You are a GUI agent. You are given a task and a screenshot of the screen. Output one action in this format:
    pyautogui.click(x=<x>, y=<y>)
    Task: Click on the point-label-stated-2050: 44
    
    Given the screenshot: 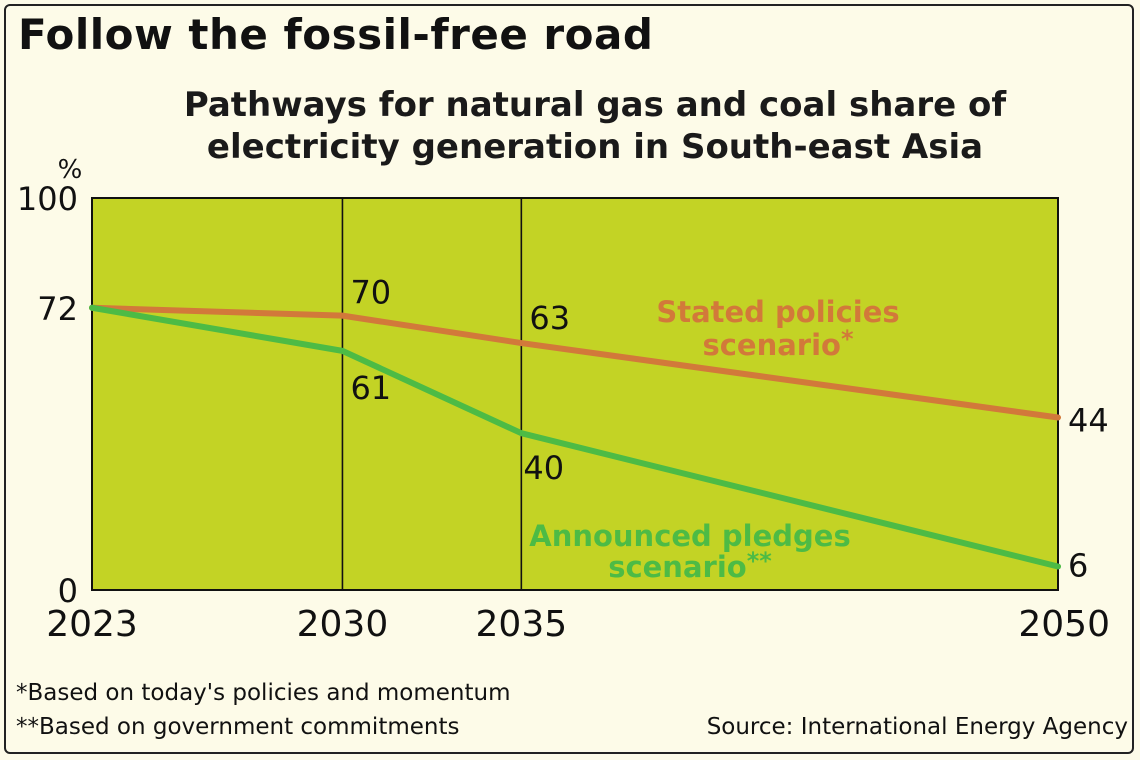 What is the action you would take?
    pyautogui.click(x=1088, y=421)
    